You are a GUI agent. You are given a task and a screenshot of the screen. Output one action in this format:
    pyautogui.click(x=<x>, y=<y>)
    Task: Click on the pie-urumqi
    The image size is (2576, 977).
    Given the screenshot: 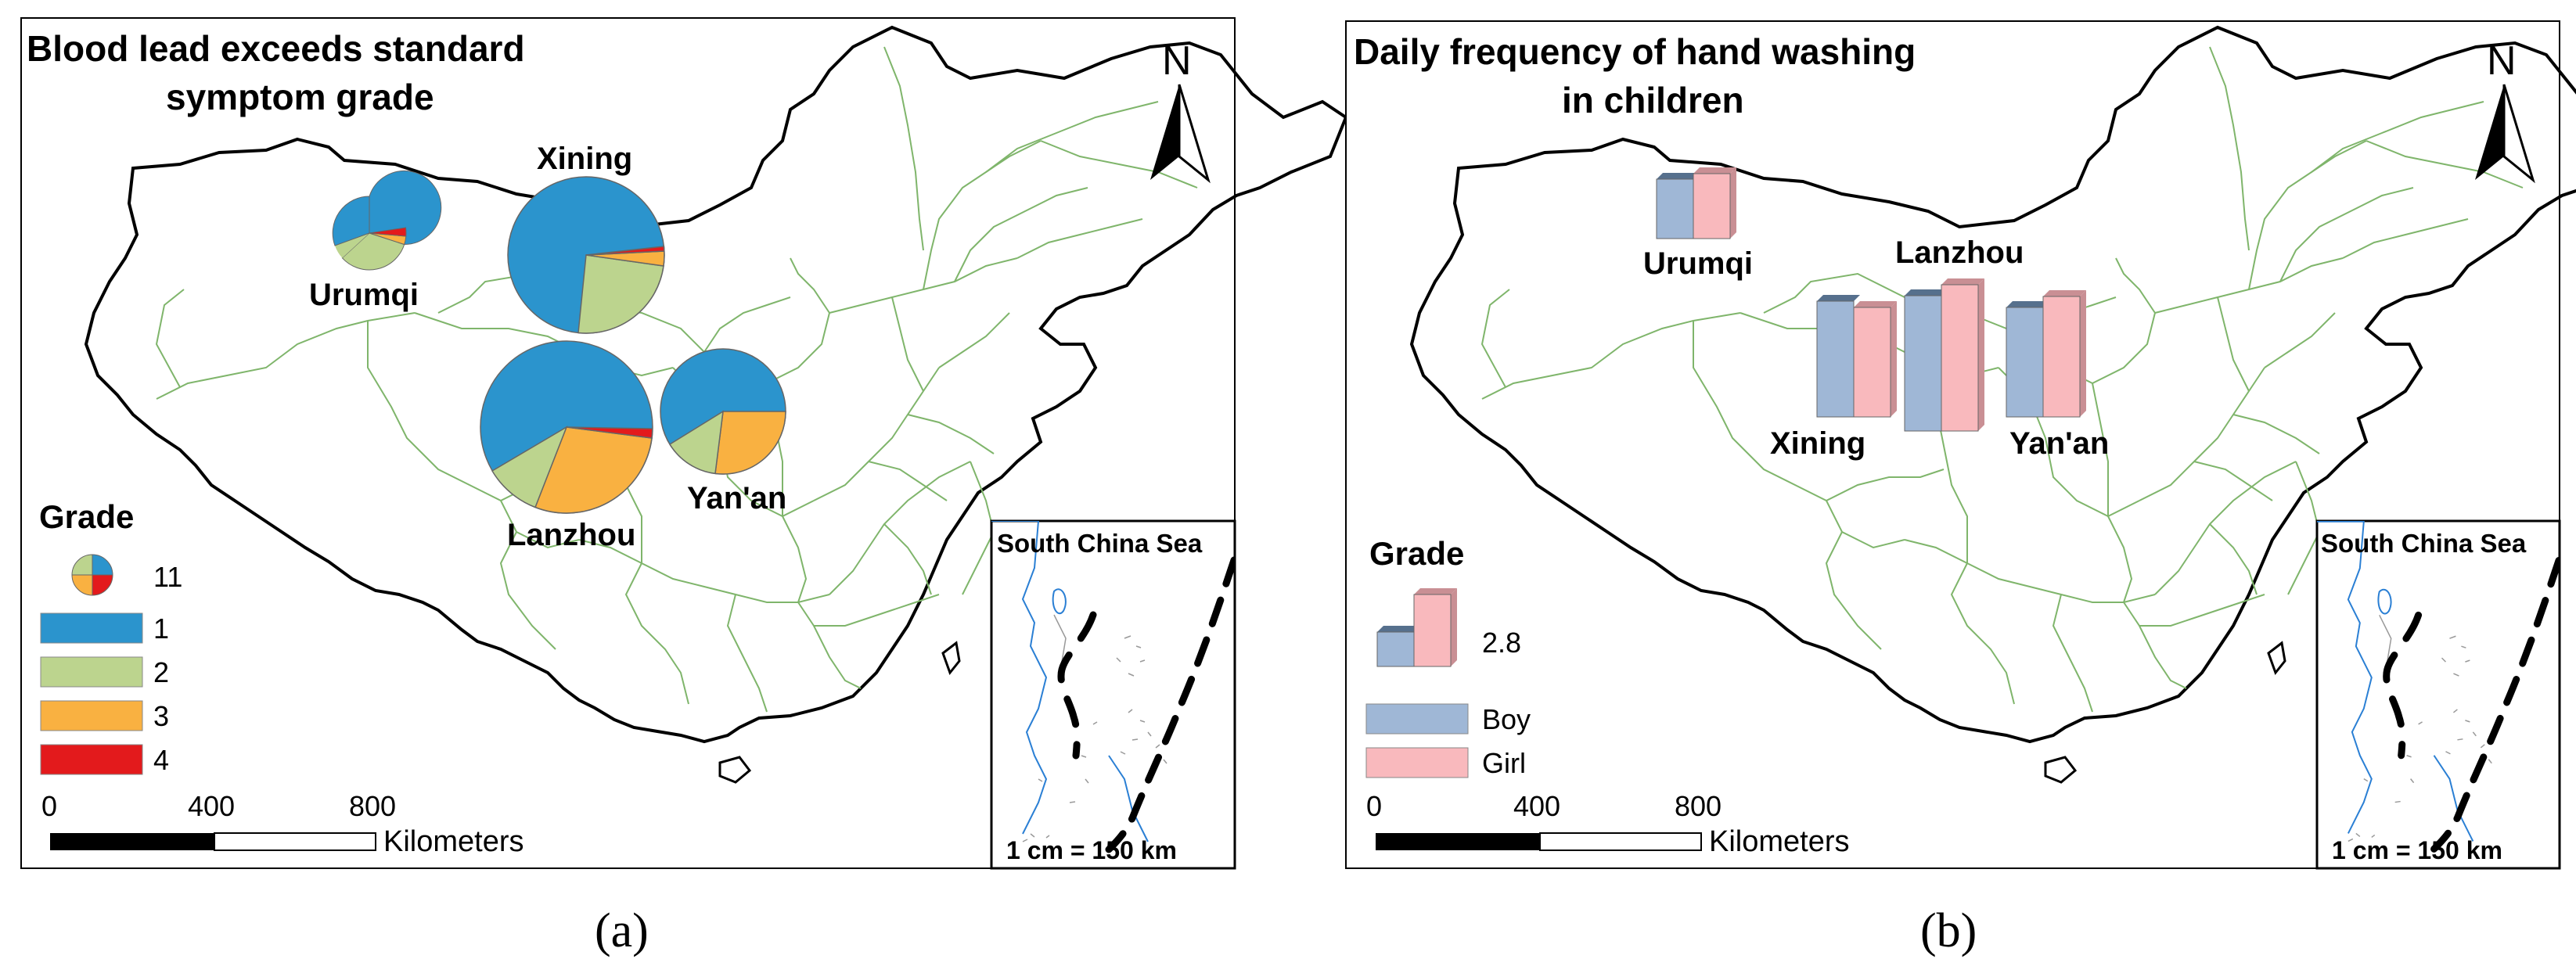 What is the action you would take?
    pyautogui.click(x=387, y=221)
    